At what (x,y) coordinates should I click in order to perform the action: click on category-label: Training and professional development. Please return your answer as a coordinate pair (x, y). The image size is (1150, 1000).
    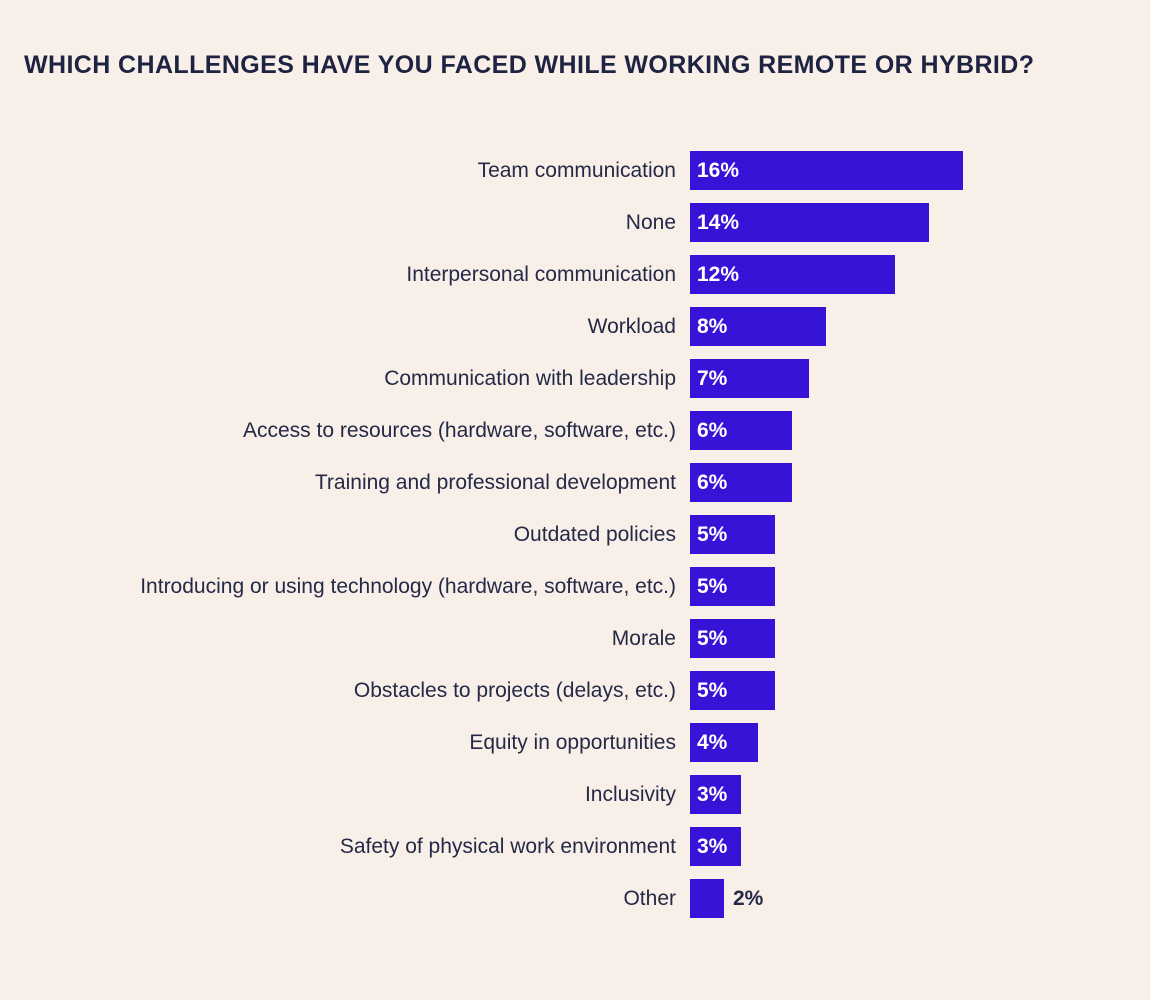
    Looking at the image, I should click on (495, 482).